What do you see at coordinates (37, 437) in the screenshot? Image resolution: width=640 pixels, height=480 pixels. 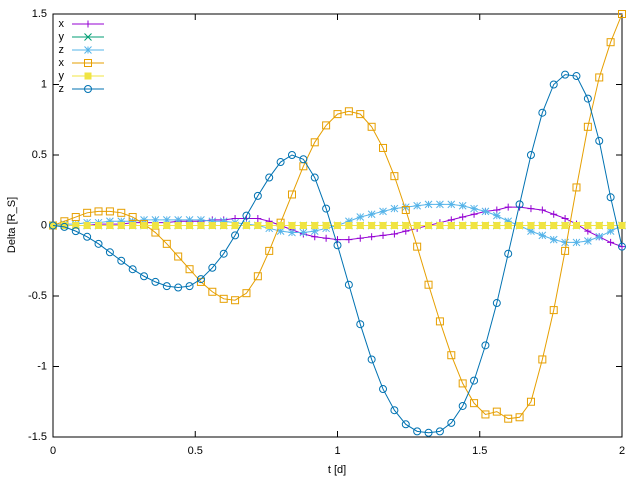 I see `y-tick-label: -1.5` at bounding box center [37, 437].